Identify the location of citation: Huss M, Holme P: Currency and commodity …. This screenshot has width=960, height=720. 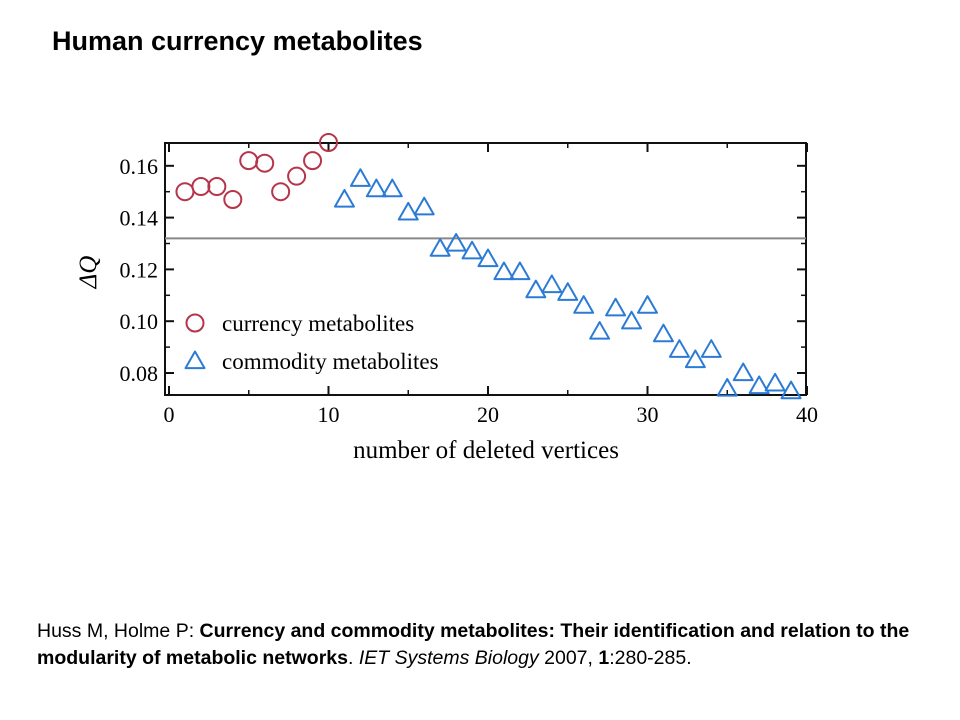
(493, 645).